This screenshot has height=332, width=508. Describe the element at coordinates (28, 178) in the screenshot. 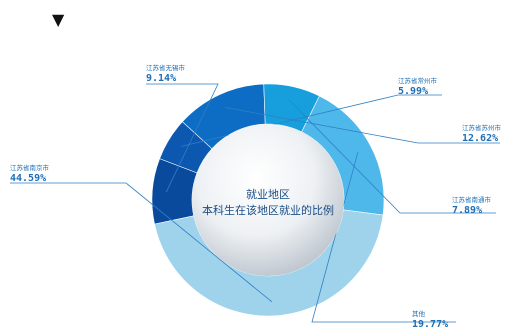

I see `slice-value-label-6: 44.59%` at that location.